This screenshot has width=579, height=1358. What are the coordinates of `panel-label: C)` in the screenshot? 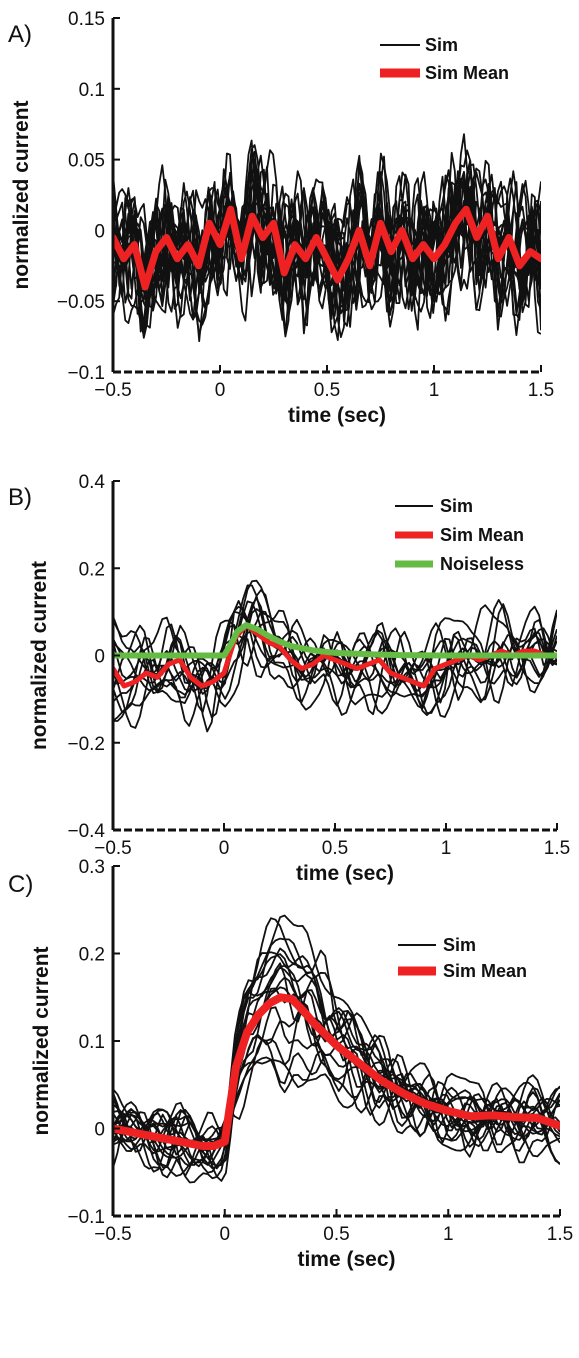 It's located at (20, 884).